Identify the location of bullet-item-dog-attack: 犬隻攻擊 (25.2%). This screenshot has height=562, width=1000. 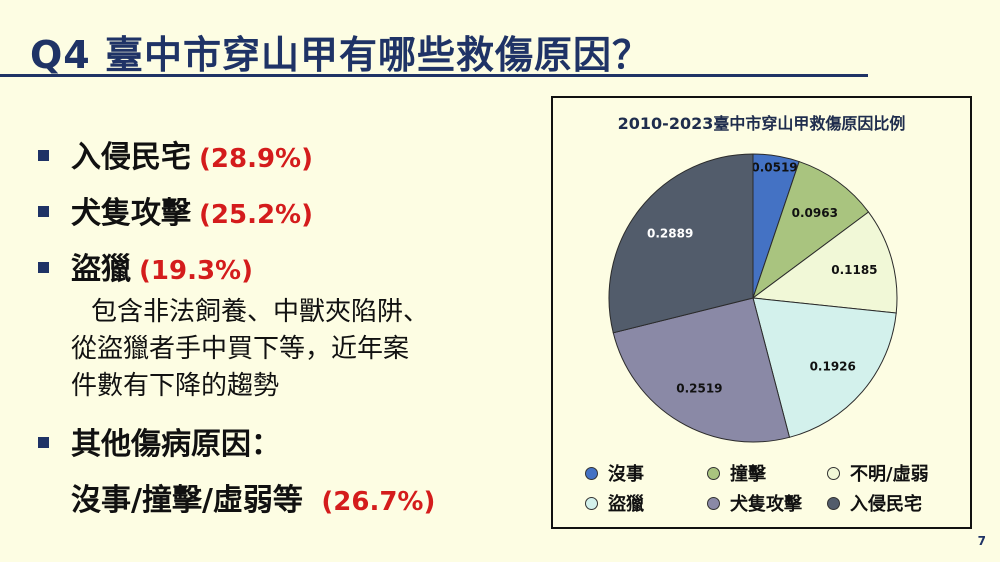
(293, 210).